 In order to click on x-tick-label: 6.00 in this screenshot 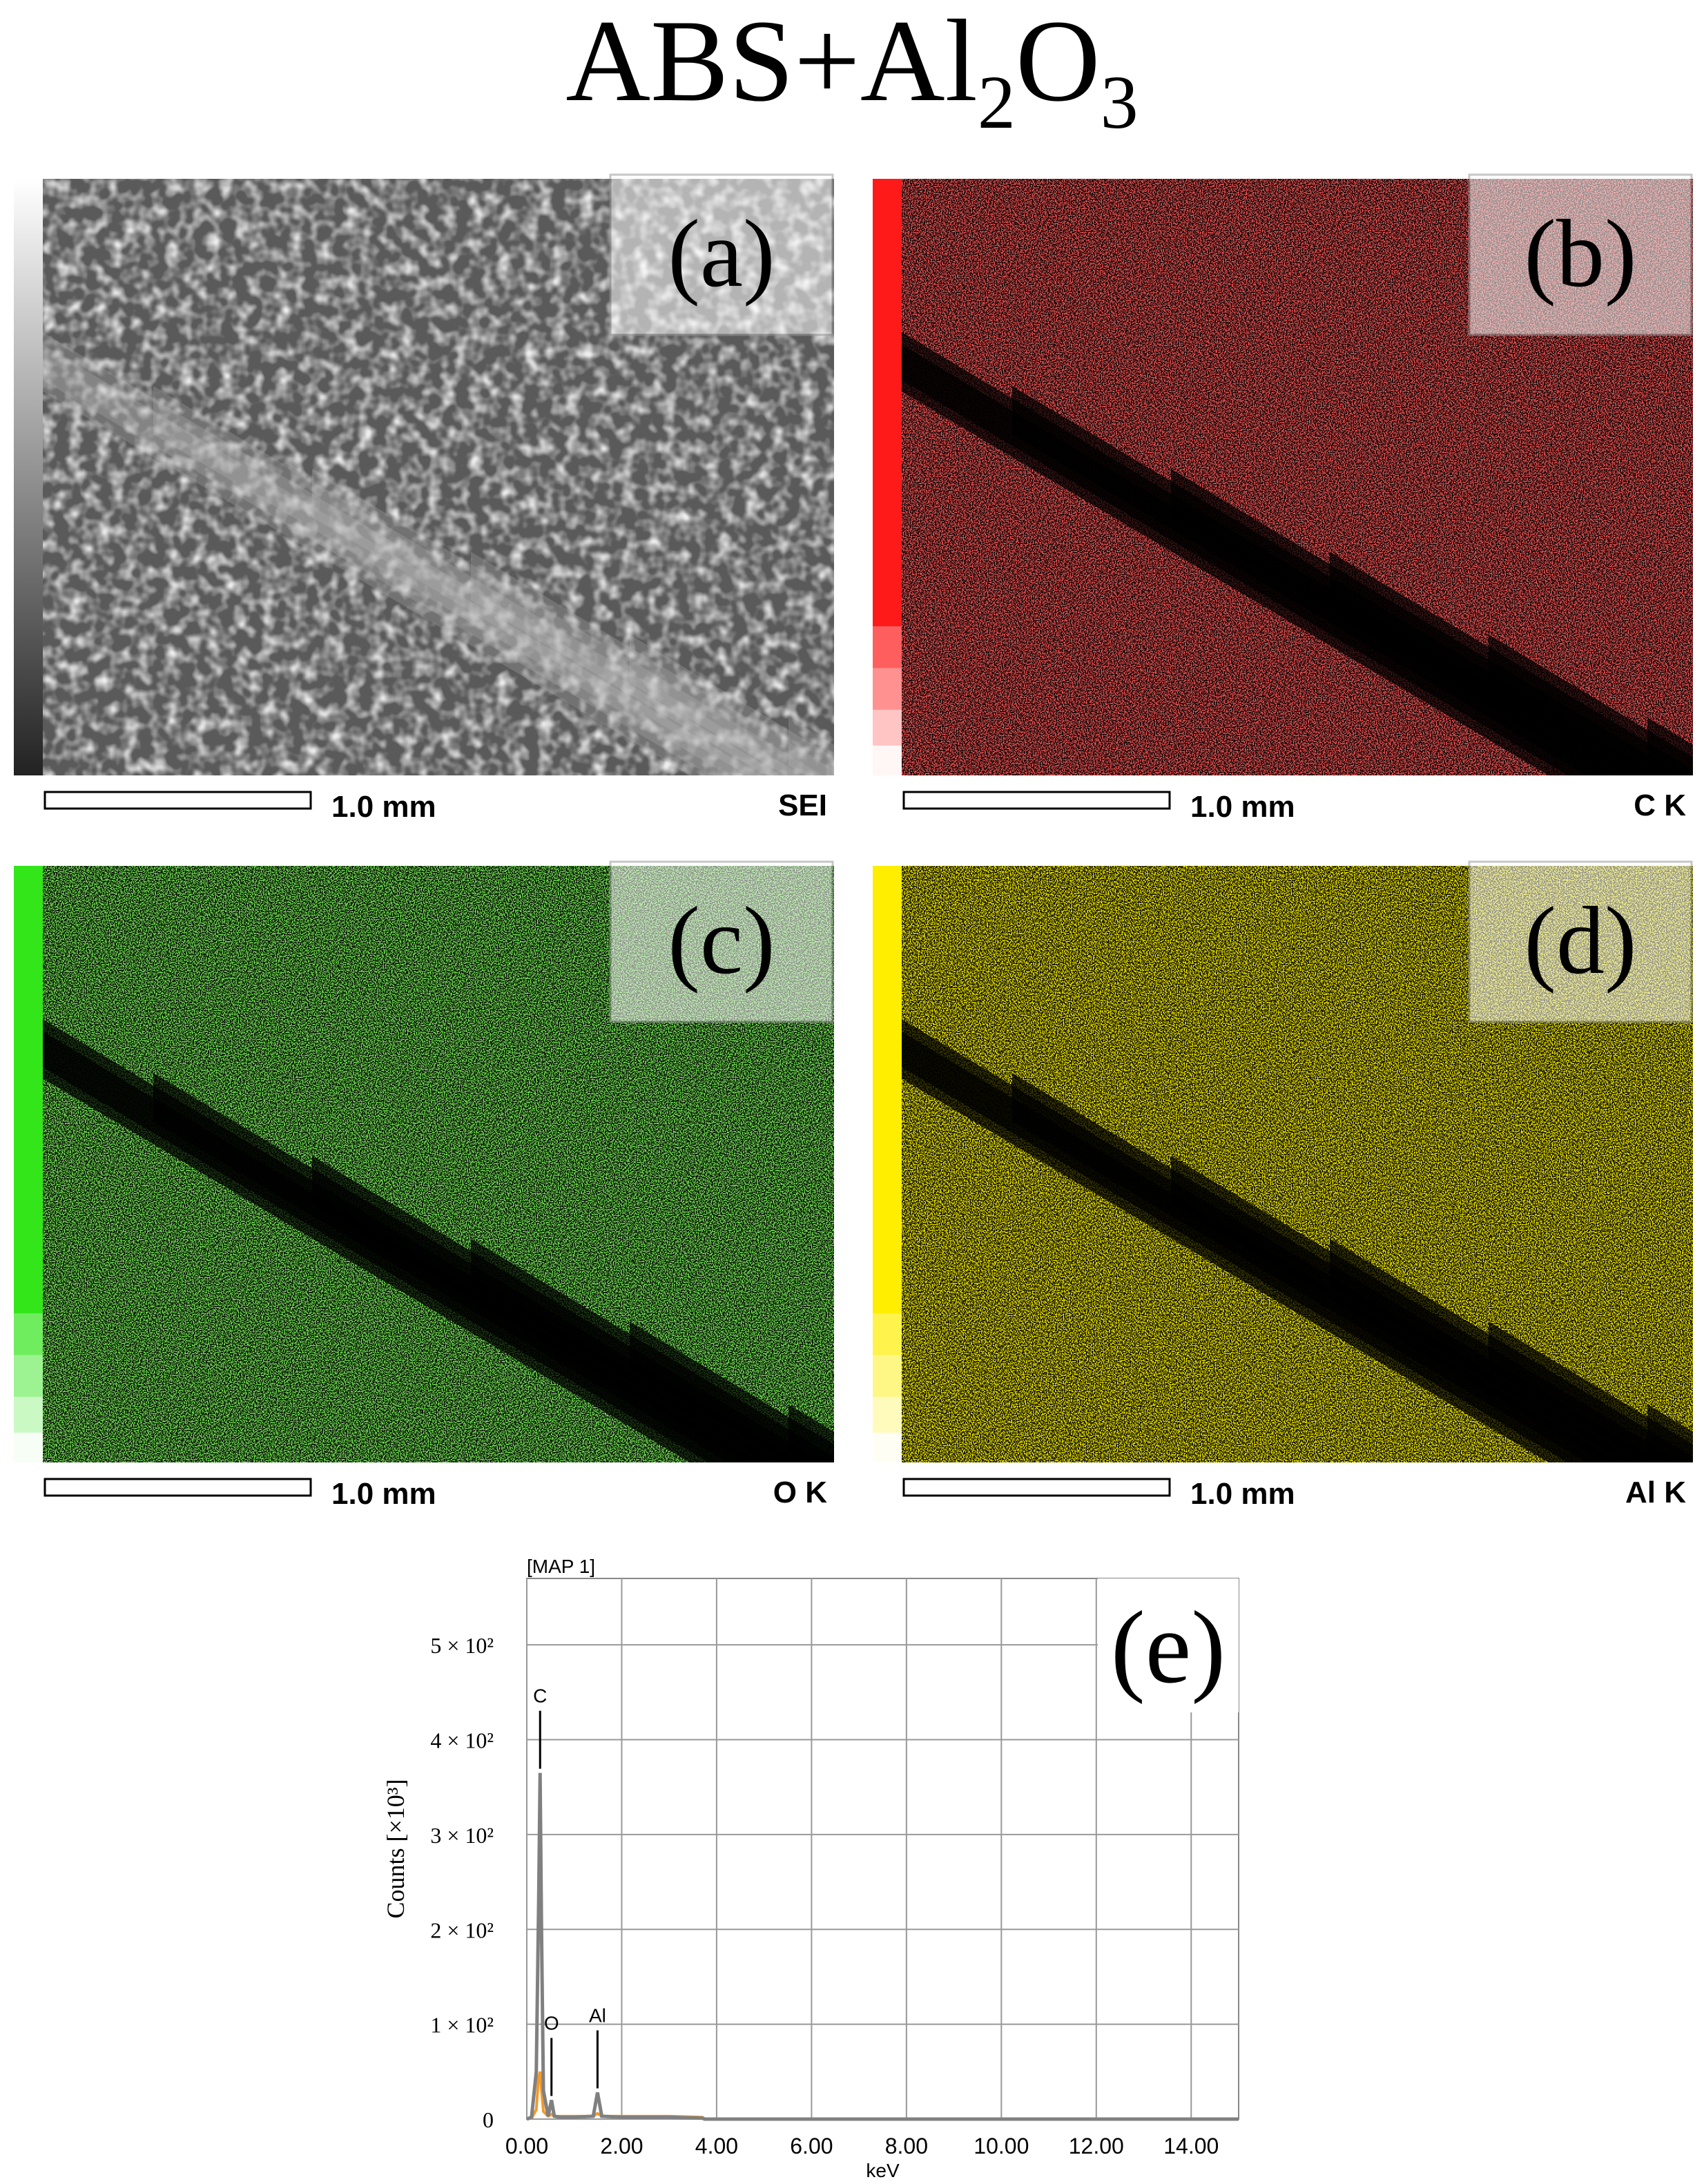, I will do `click(811, 2146)`.